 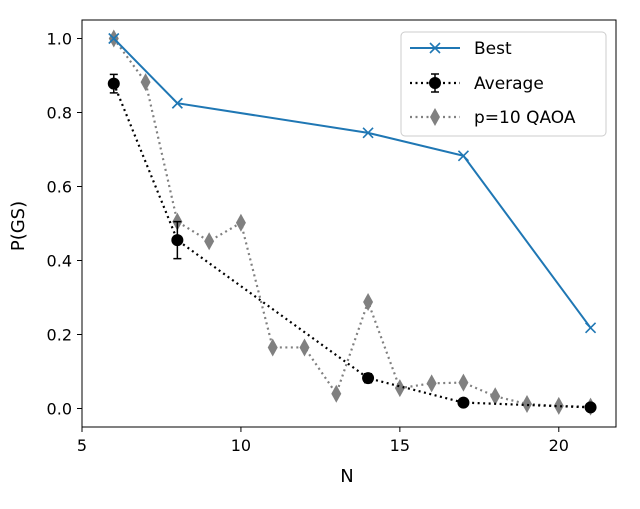 I want to click on legend-box, so click(x=503, y=84).